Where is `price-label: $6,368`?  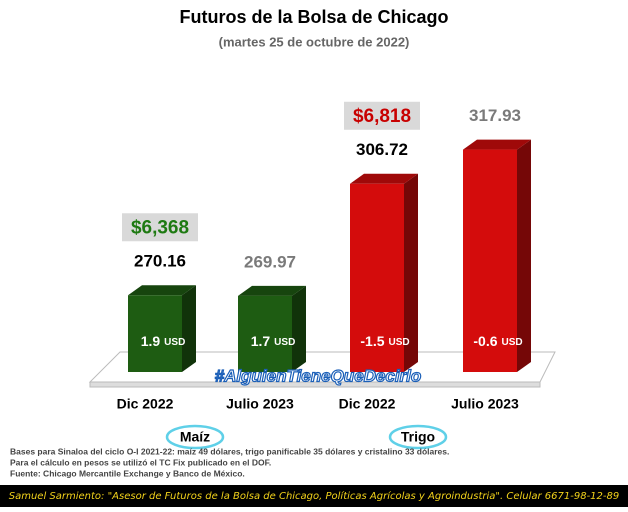 price-label: $6,368 is located at coordinates (160, 227).